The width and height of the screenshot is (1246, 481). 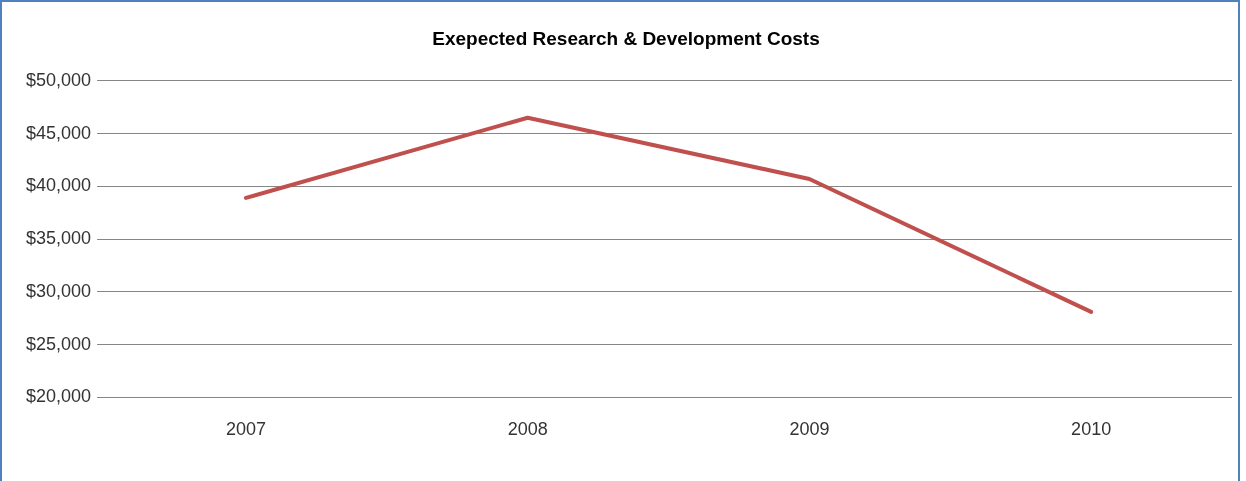 I want to click on x-tick-label: 2007, so click(x=245, y=429).